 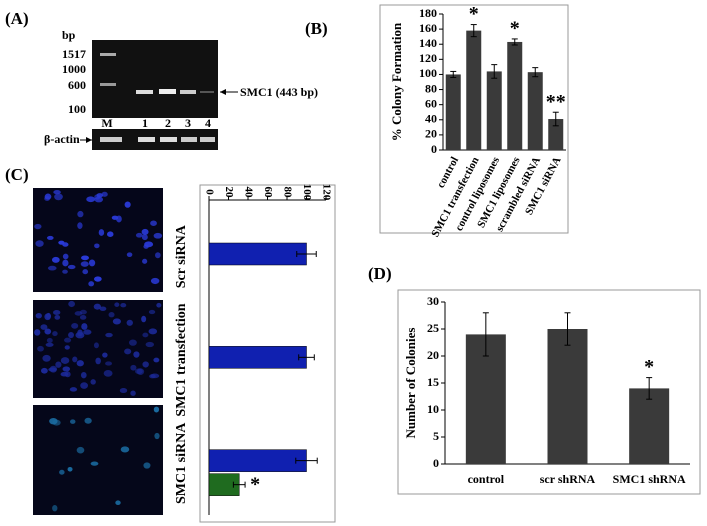 I want to click on y-tick-label: 180, so click(x=428, y=13).